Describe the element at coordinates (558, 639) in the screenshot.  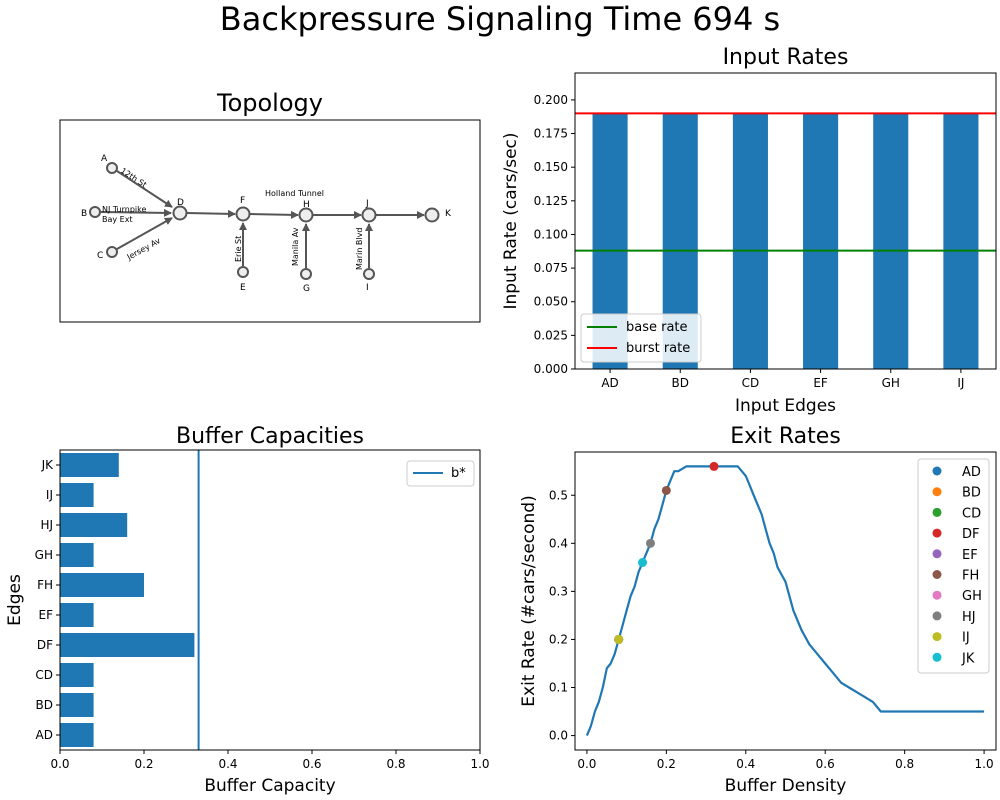
I see `exit-rate-ytick-label: 0.2` at that location.